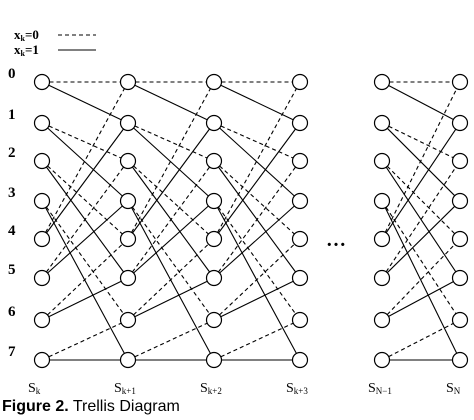  Describe the element at coordinates (297, 388) in the screenshot. I see `stage-label: Sk+3` at that location.